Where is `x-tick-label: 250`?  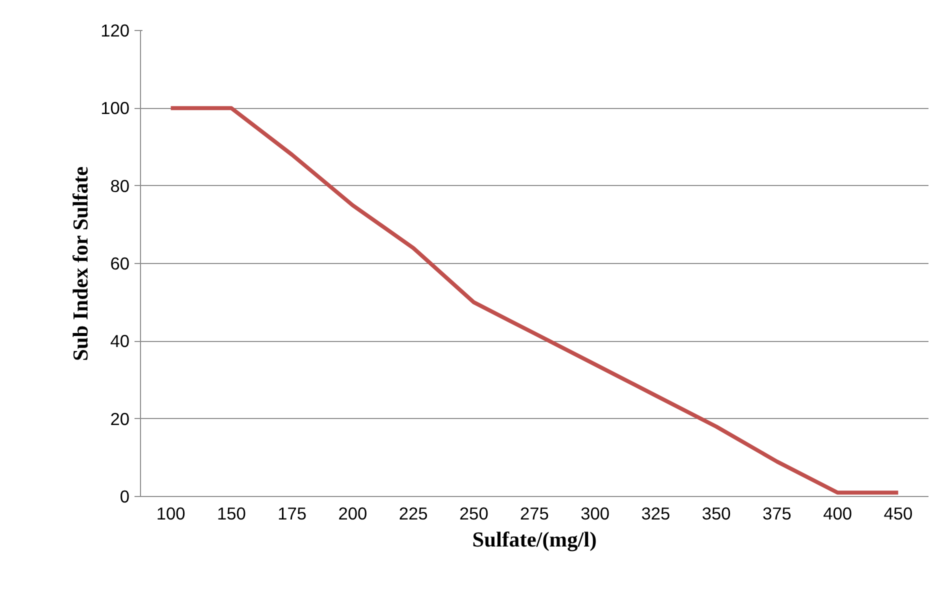 x-tick-label: 250 is located at coordinates (473, 514).